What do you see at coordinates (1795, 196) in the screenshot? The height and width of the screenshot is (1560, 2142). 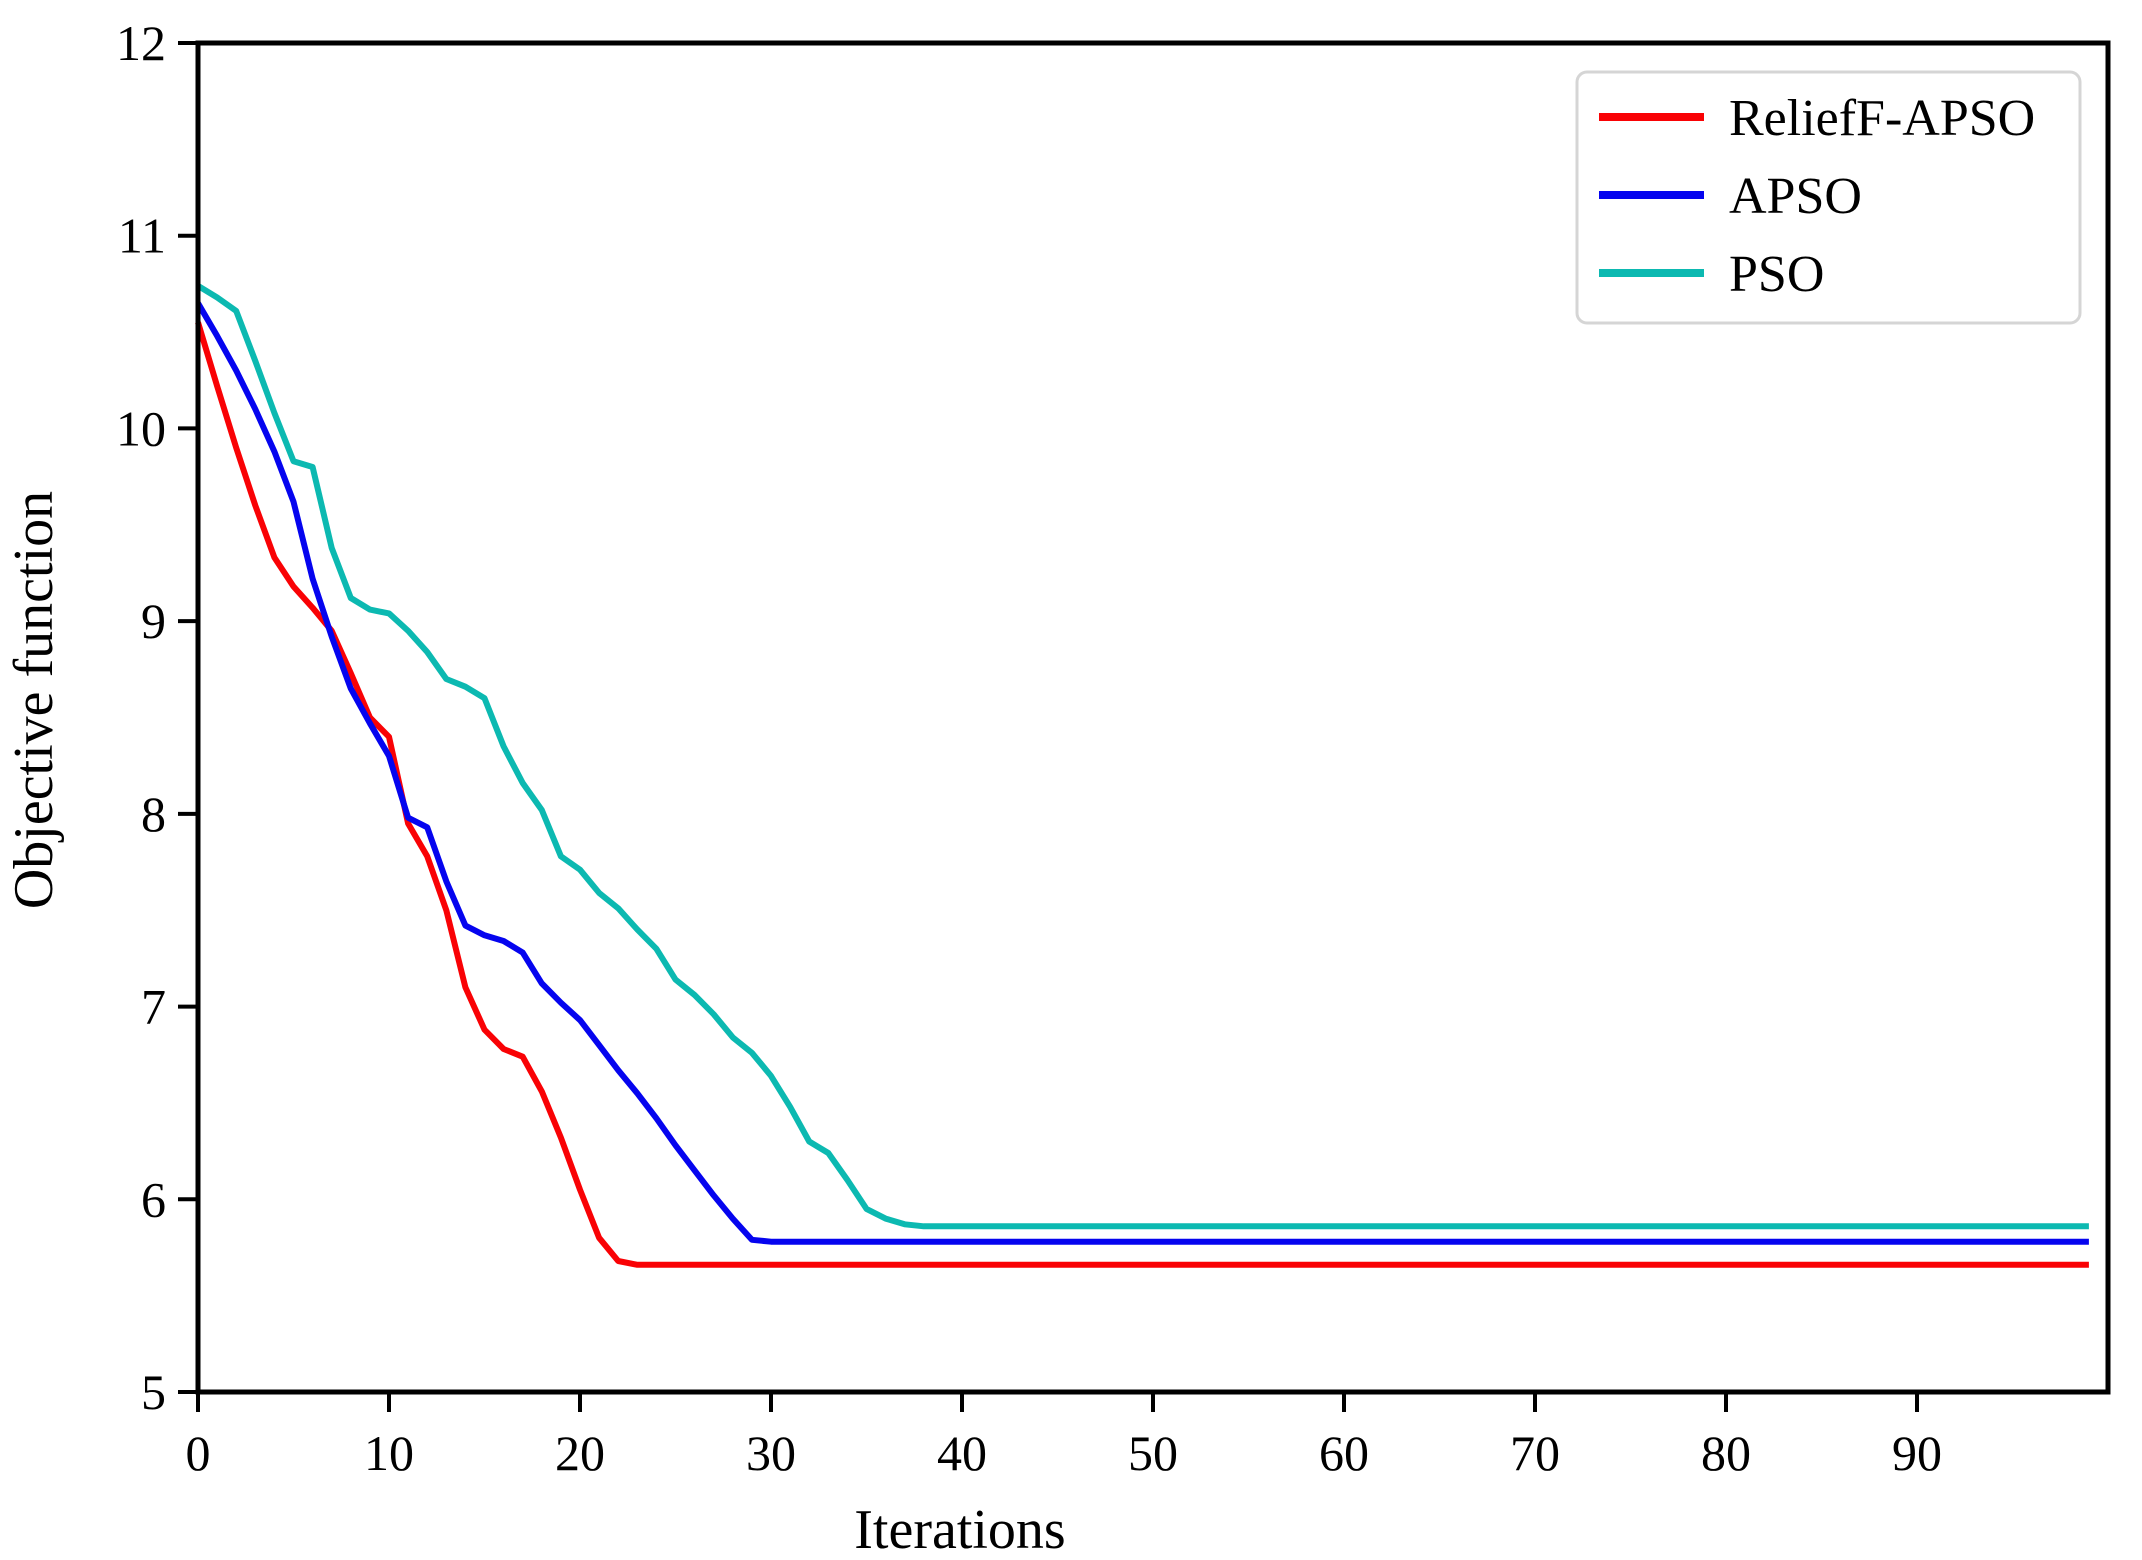 I see `legend-label-APSO: APSO` at bounding box center [1795, 196].